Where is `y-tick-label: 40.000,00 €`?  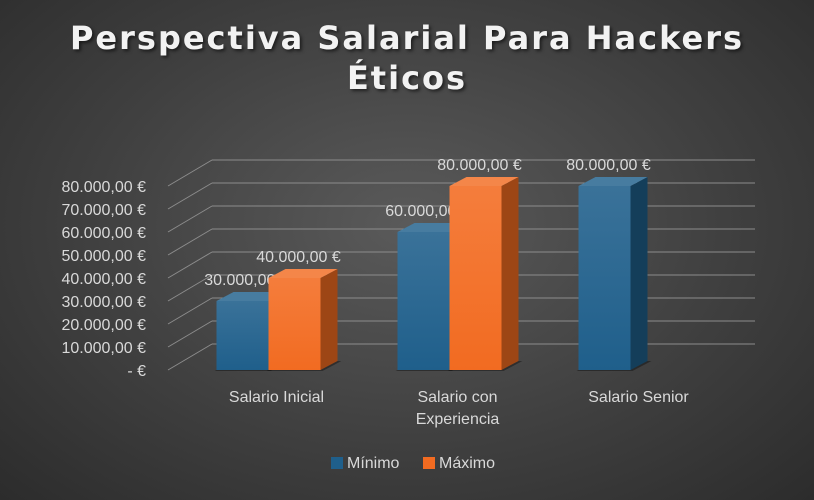 y-tick-label: 40.000,00 € is located at coordinates (103, 279).